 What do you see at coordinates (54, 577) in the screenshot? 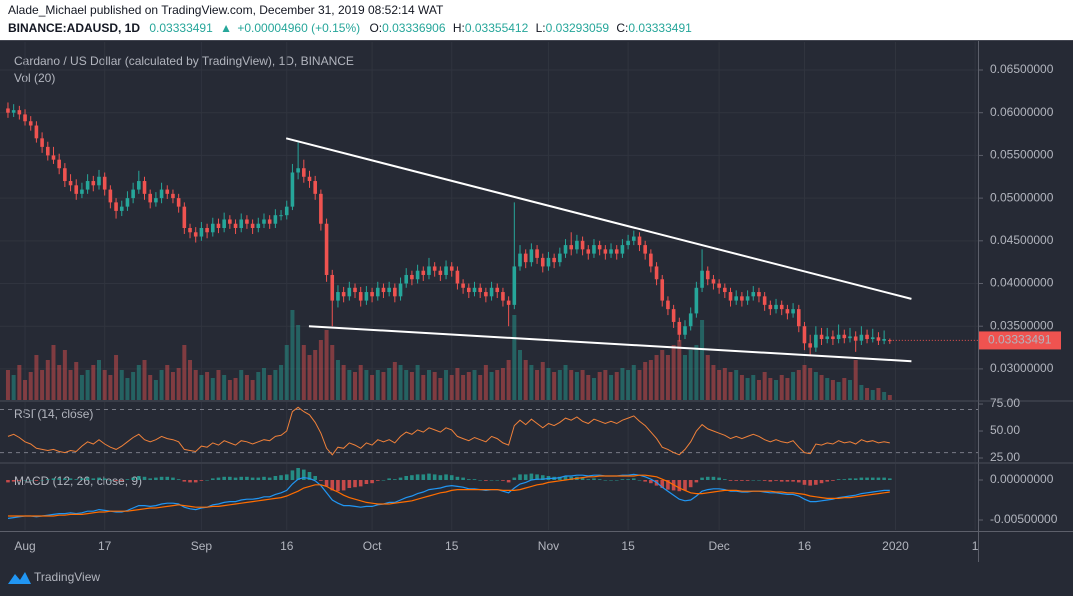
I see `brand-logo: TradingView` at bounding box center [54, 577].